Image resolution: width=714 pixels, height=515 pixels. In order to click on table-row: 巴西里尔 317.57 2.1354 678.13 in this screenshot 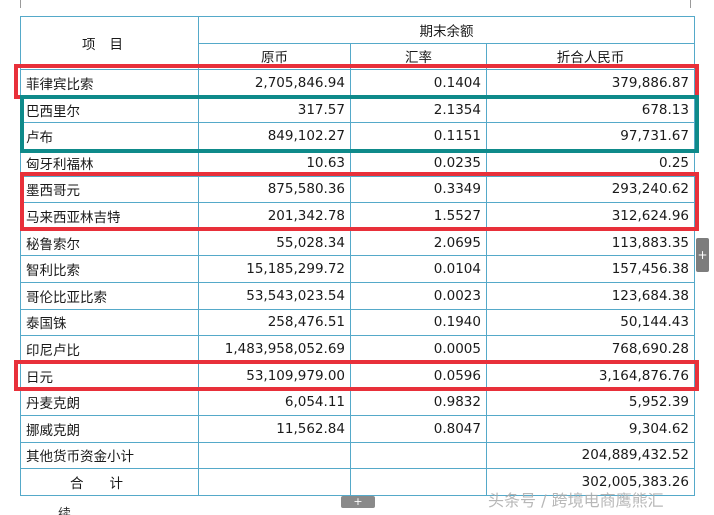, I will do `click(357, 109)`.